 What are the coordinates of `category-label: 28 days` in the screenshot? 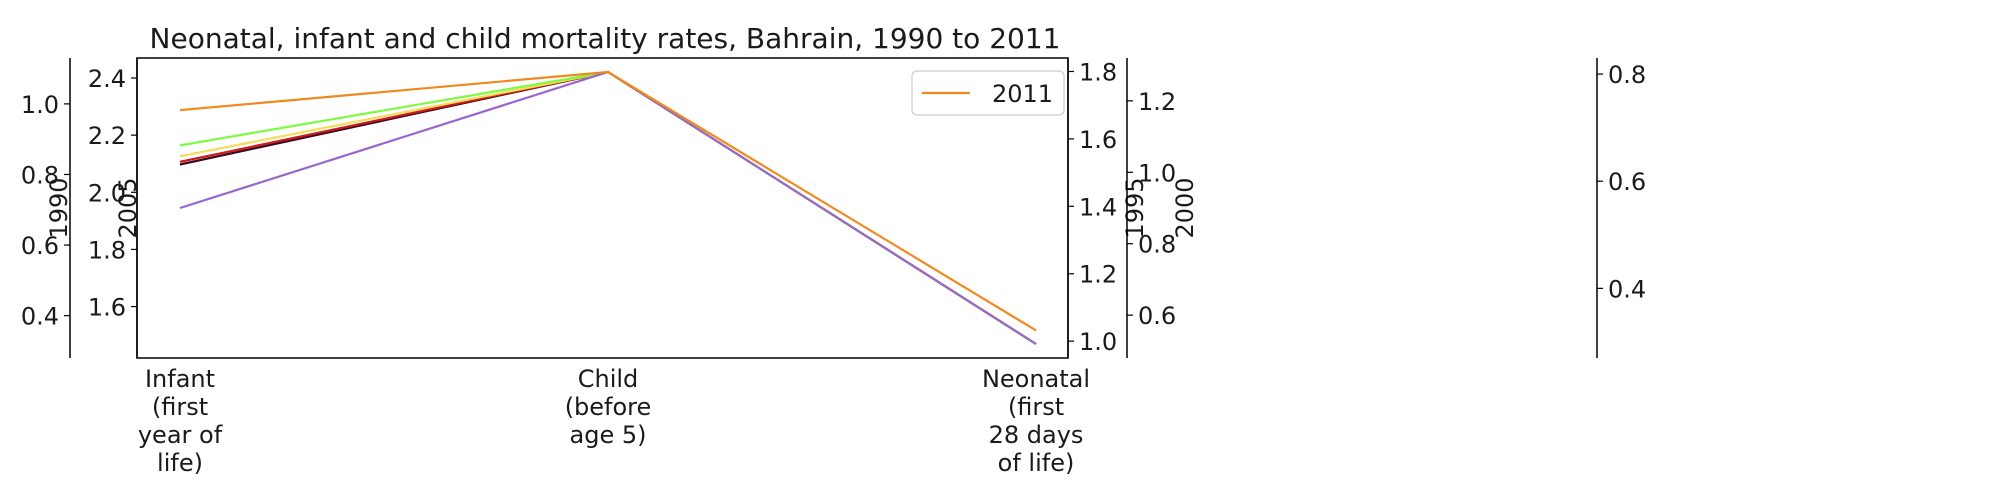 It's located at (1036, 435).